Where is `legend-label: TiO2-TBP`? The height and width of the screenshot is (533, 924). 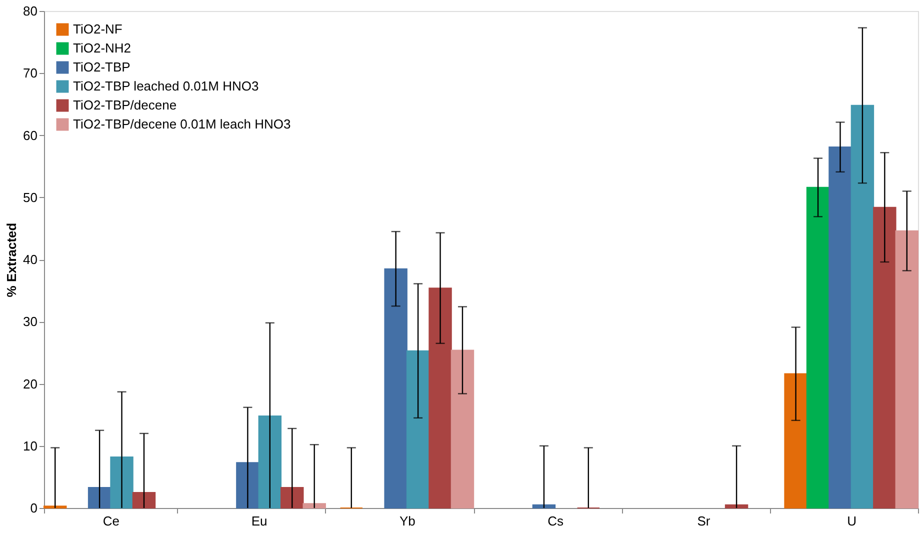
legend-label: TiO2-TBP is located at coordinates (101, 67).